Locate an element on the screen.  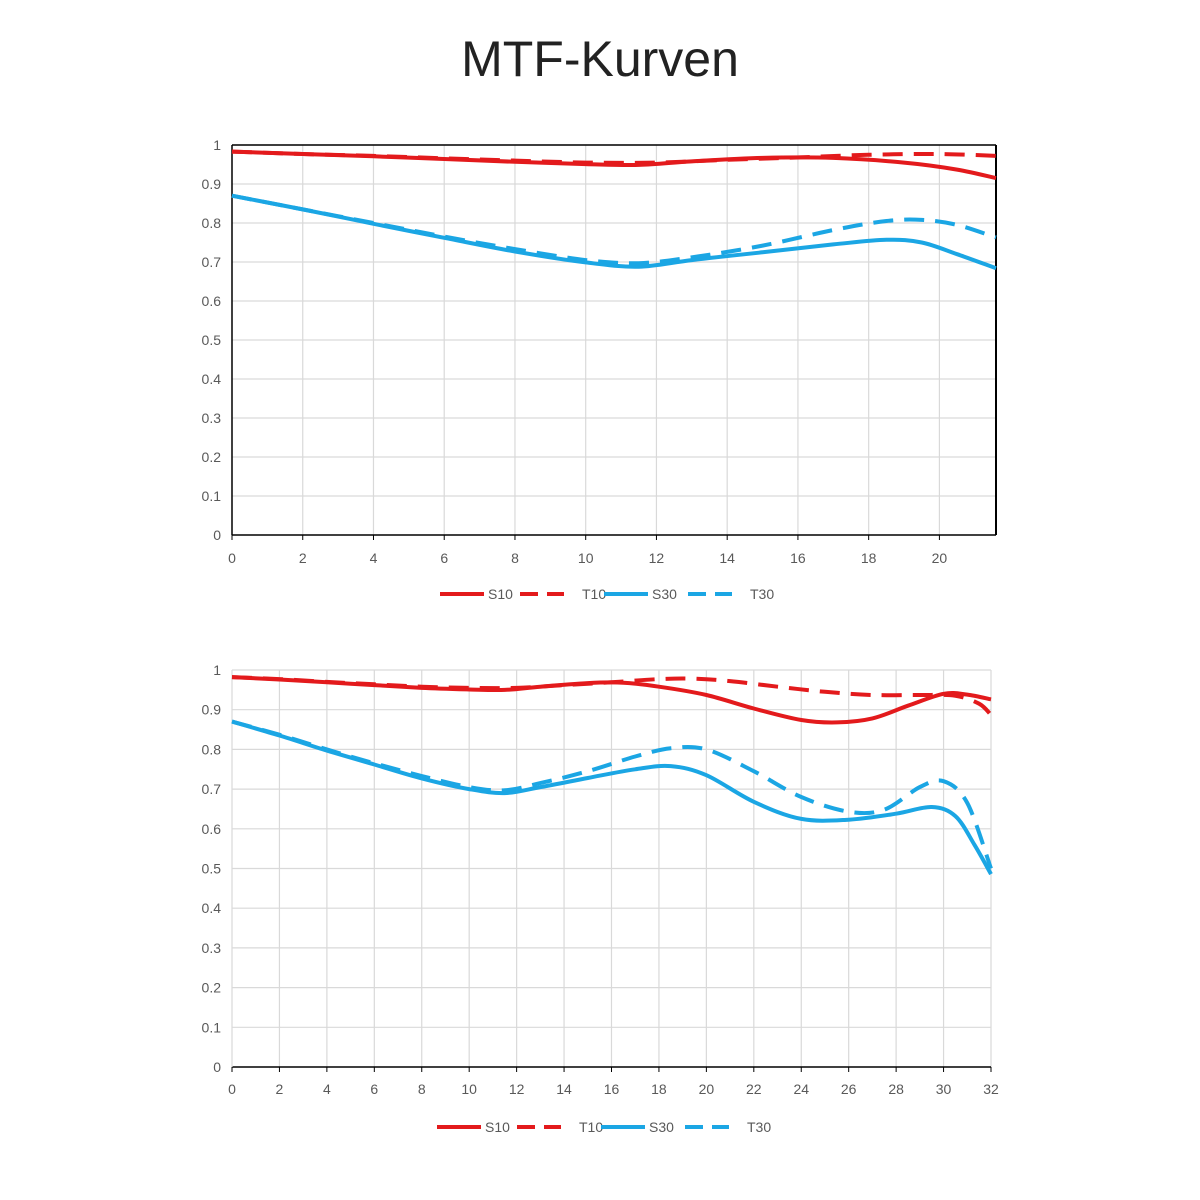
x-tick-label: 30 is located at coordinates (944, 1089).